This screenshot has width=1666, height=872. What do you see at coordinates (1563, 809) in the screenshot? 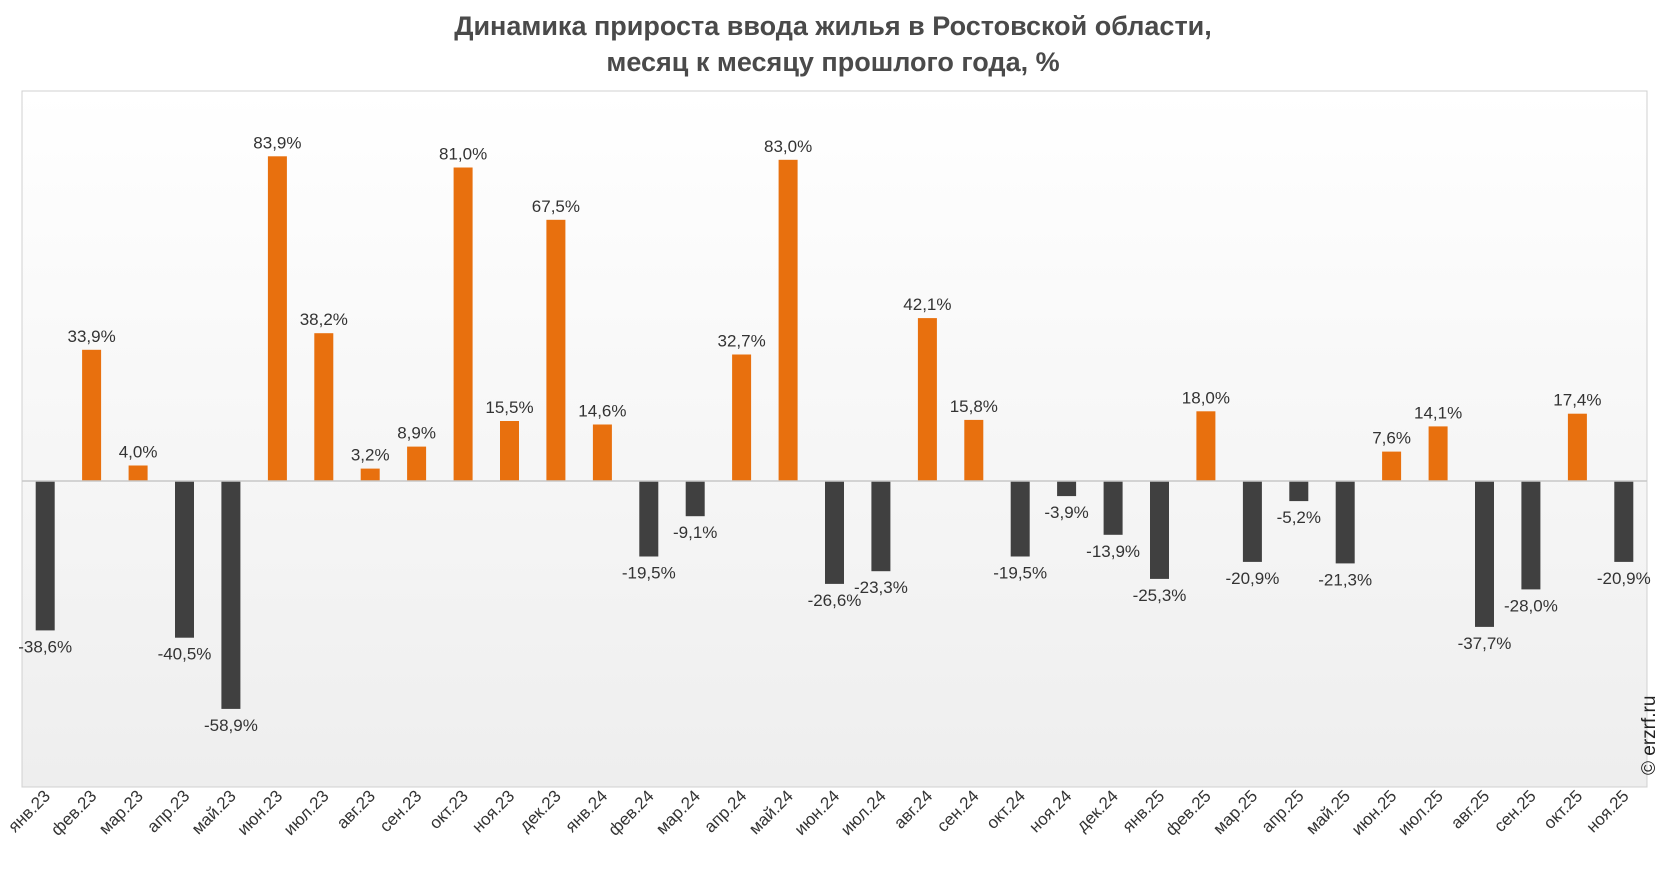
I see `x-tick-label-33: окт.25` at bounding box center [1563, 809].